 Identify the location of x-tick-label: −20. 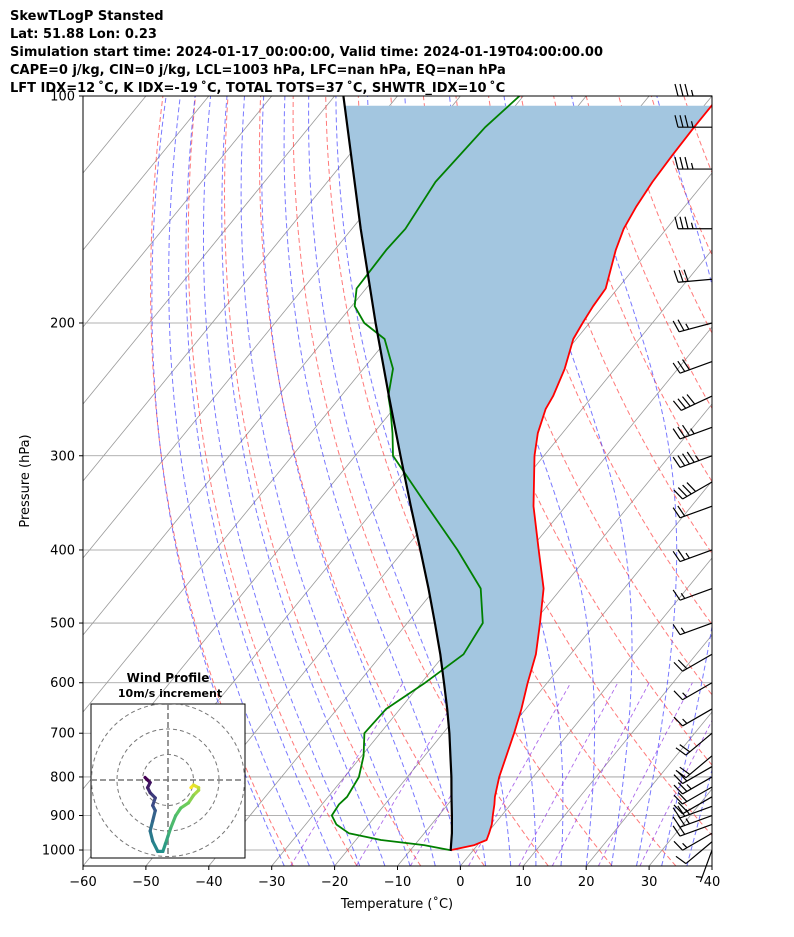
(334, 882).